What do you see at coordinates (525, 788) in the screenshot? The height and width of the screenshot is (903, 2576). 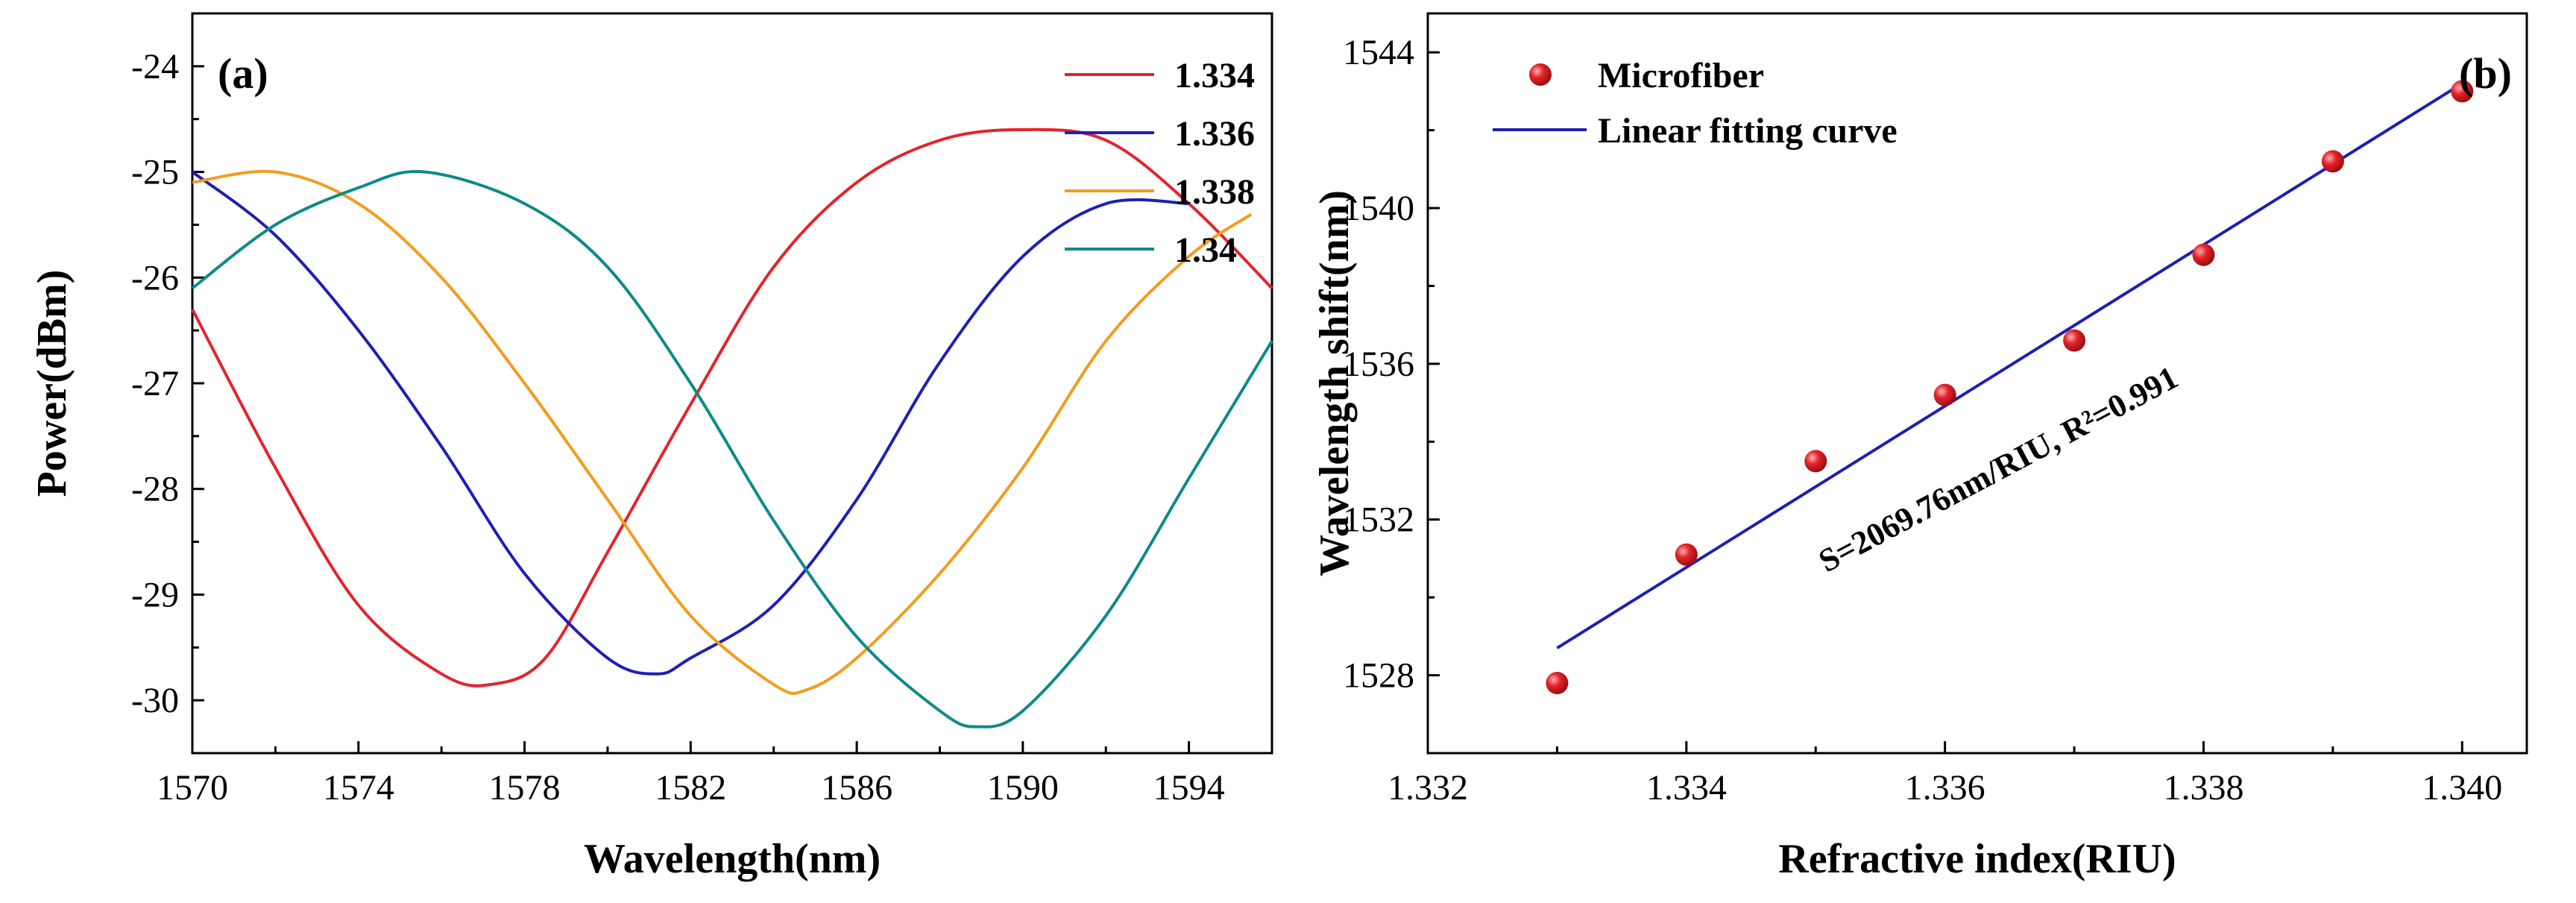 I see `x-tick-label: 1578` at bounding box center [525, 788].